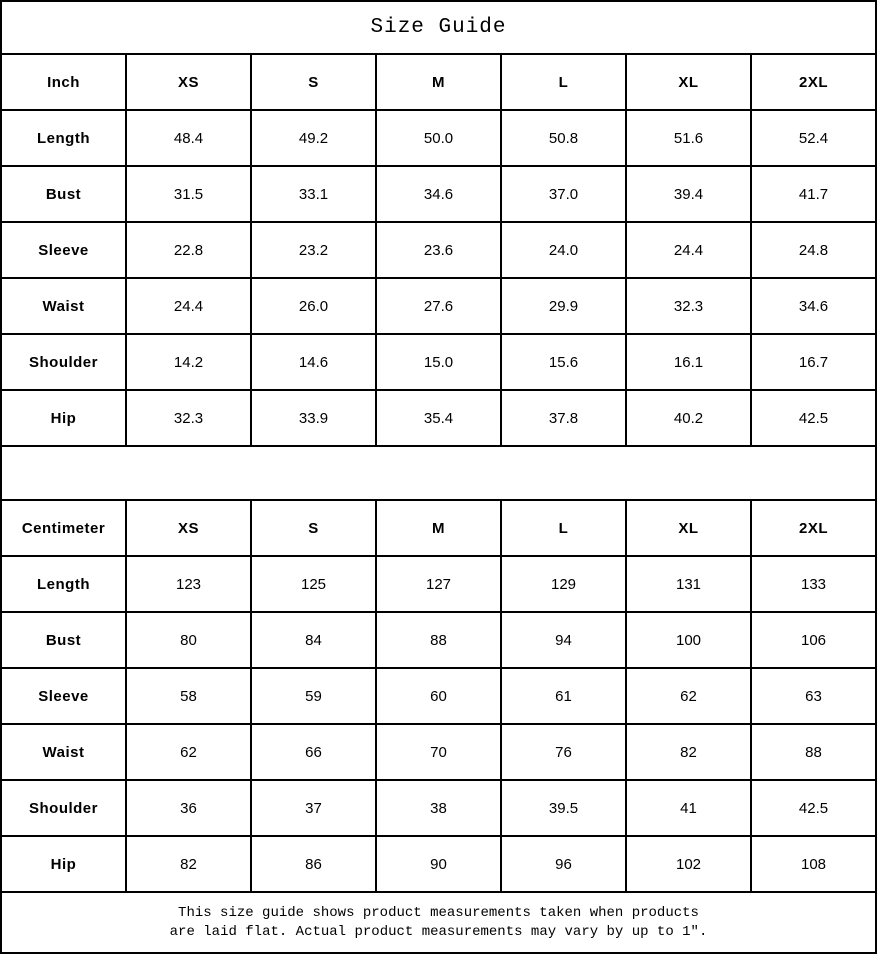  Describe the element at coordinates (563, 864) in the screenshot. I see `value-cell: 96` at that location.